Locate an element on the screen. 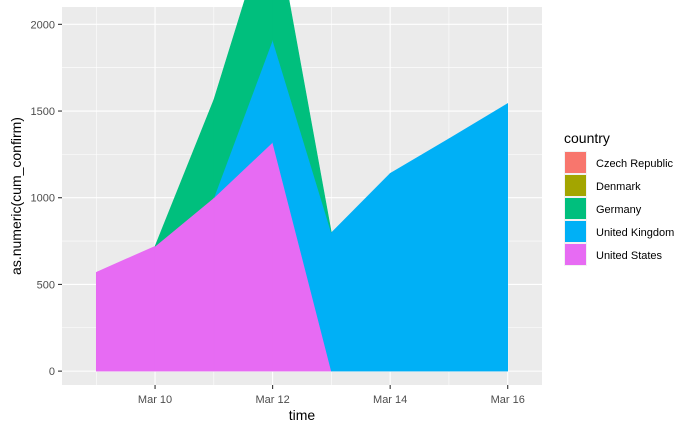 This screenshot has height=432, width=700. legend-label: United States is located at coordinates (629, 256).